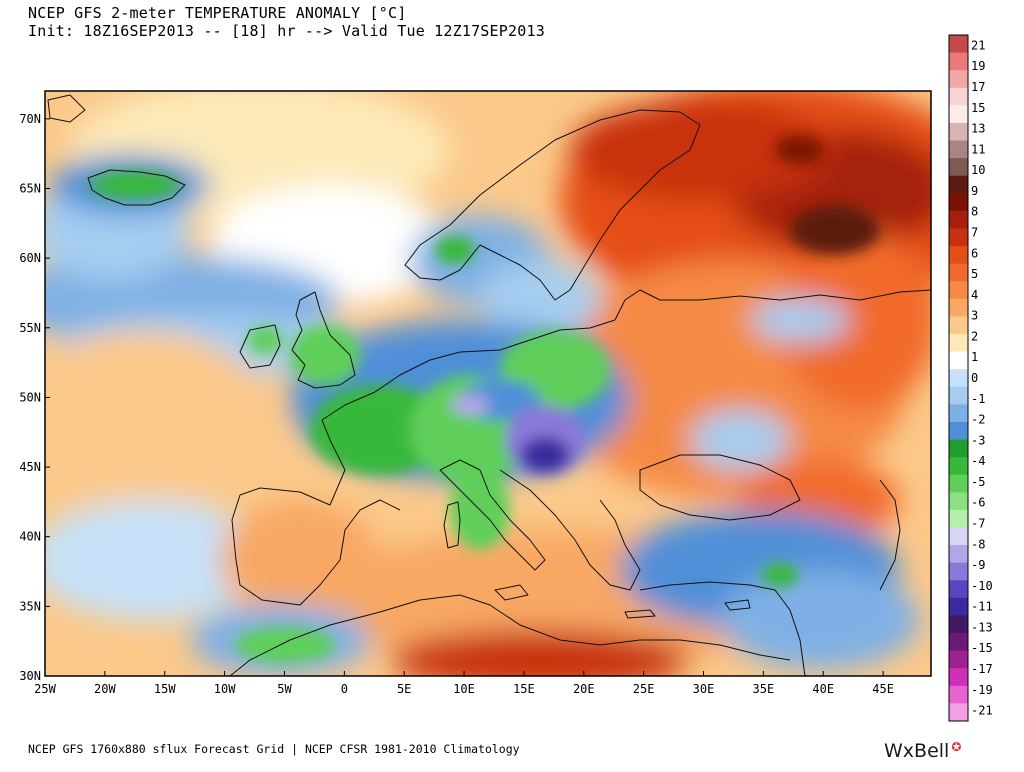  Describe the element at coordinates (105, 689) in the screenshot. I see `lon-label: 20W` at that location.